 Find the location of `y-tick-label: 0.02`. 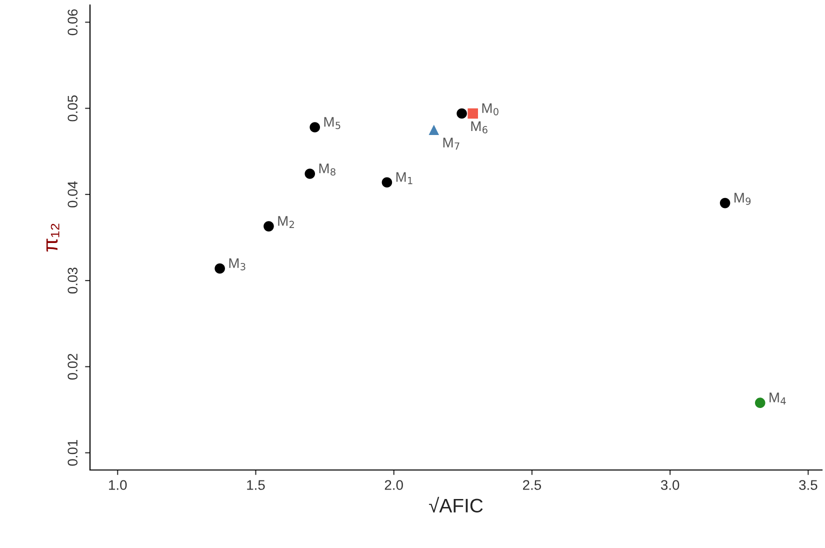

y-tick-label: 0.02 is located at coordinates (73, 367).